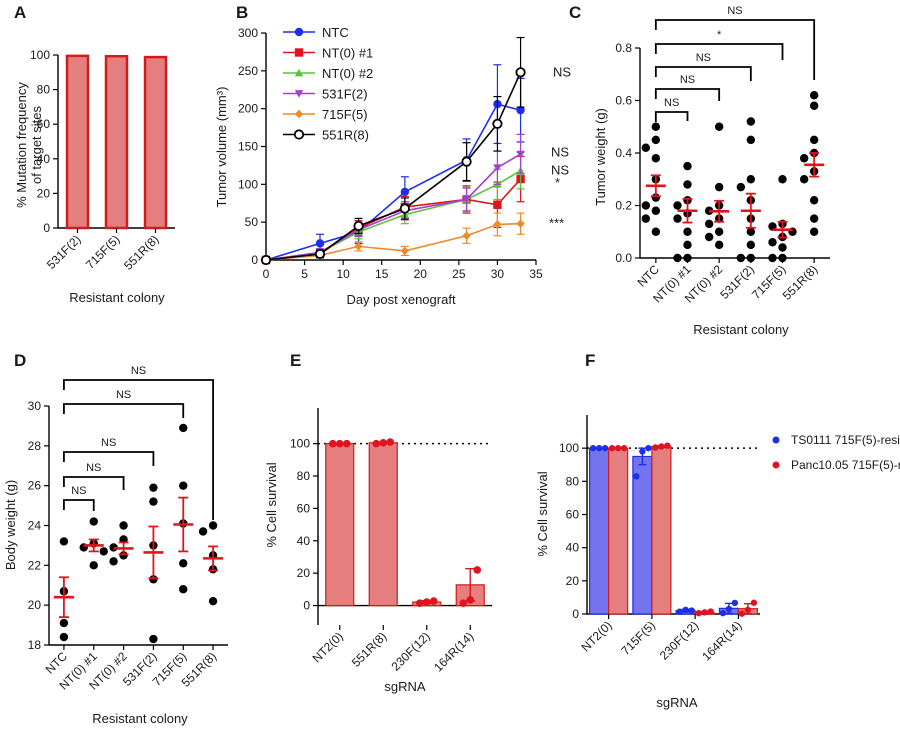 This screenshot has width=900, height=743. What do you see at coordinates (304, 573) in the screenshot?
I see `panel-e-y-tick-label: 20` at bounding box center [304, 573].